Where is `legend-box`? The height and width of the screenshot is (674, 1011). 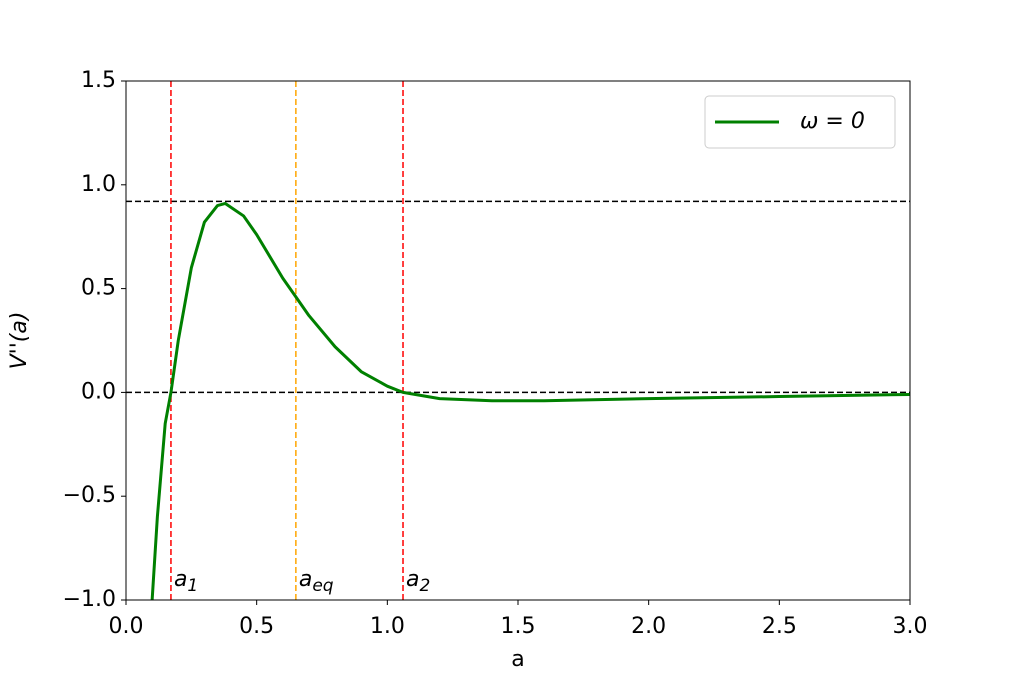
legend-box is located at coordinates (800, 122).